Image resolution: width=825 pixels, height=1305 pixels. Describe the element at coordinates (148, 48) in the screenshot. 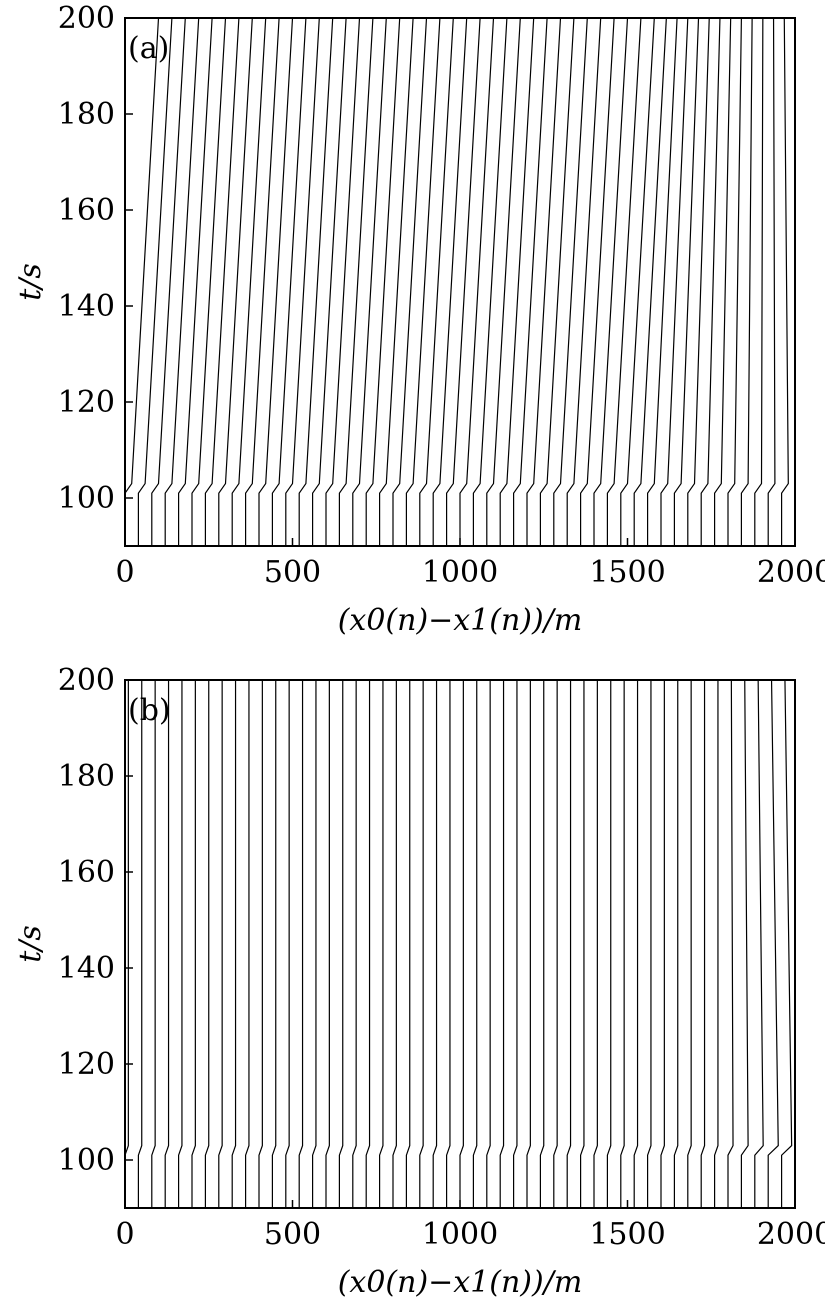

I see `panel-label: (a)` at that location.